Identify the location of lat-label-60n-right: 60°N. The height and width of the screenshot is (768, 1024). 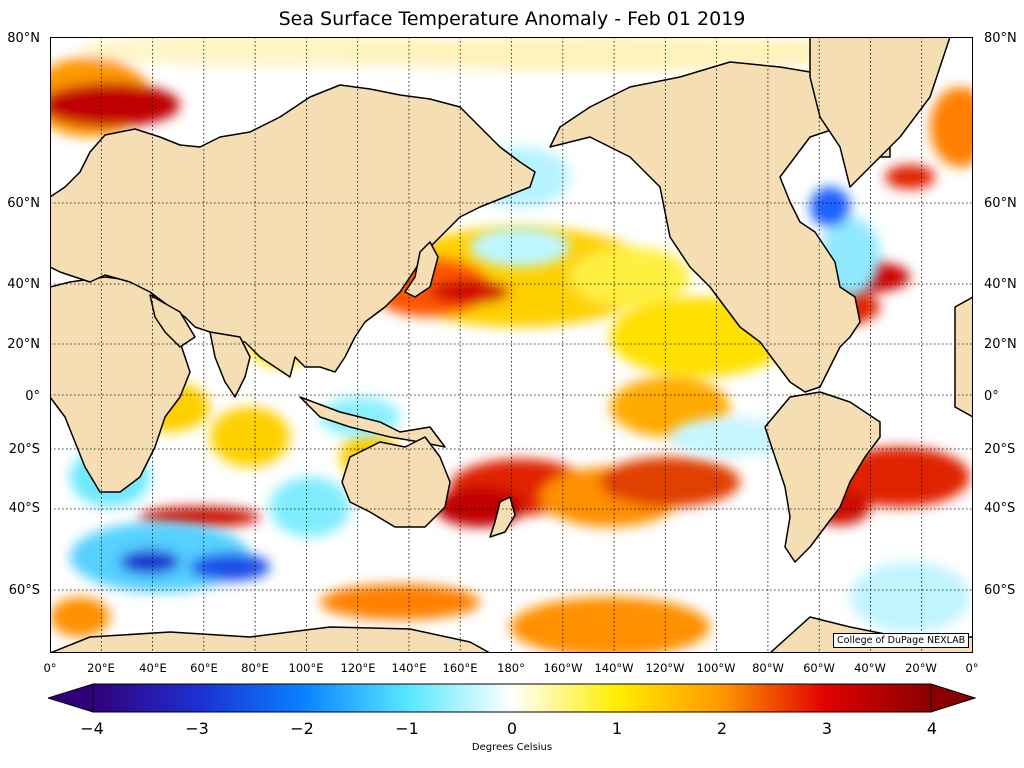
(1000, 203).